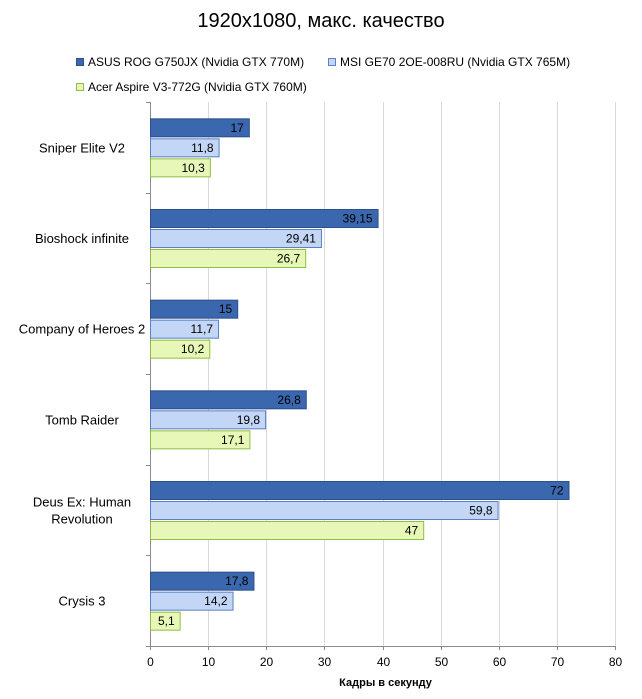 The width and height of the screenshot is (642, 699). Describe the element at coordinates (81, 519) in the screenshot. I see `category-label: Revolution` at that location.